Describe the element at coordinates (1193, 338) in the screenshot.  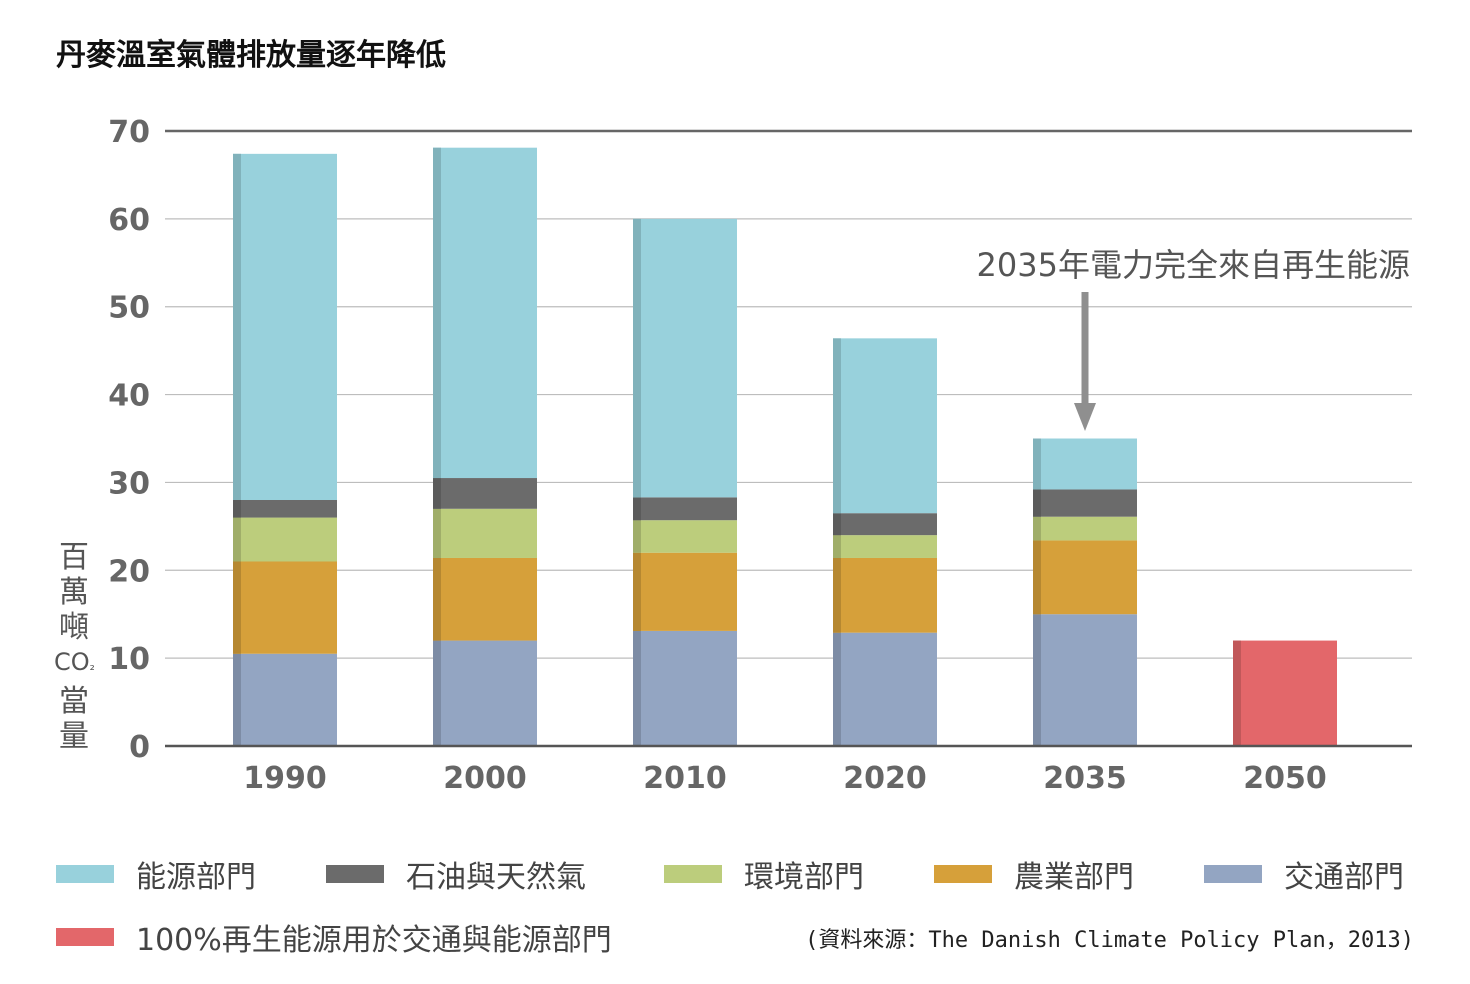
I see `annotations: 2035年電力完全來自再生能源` at that location.